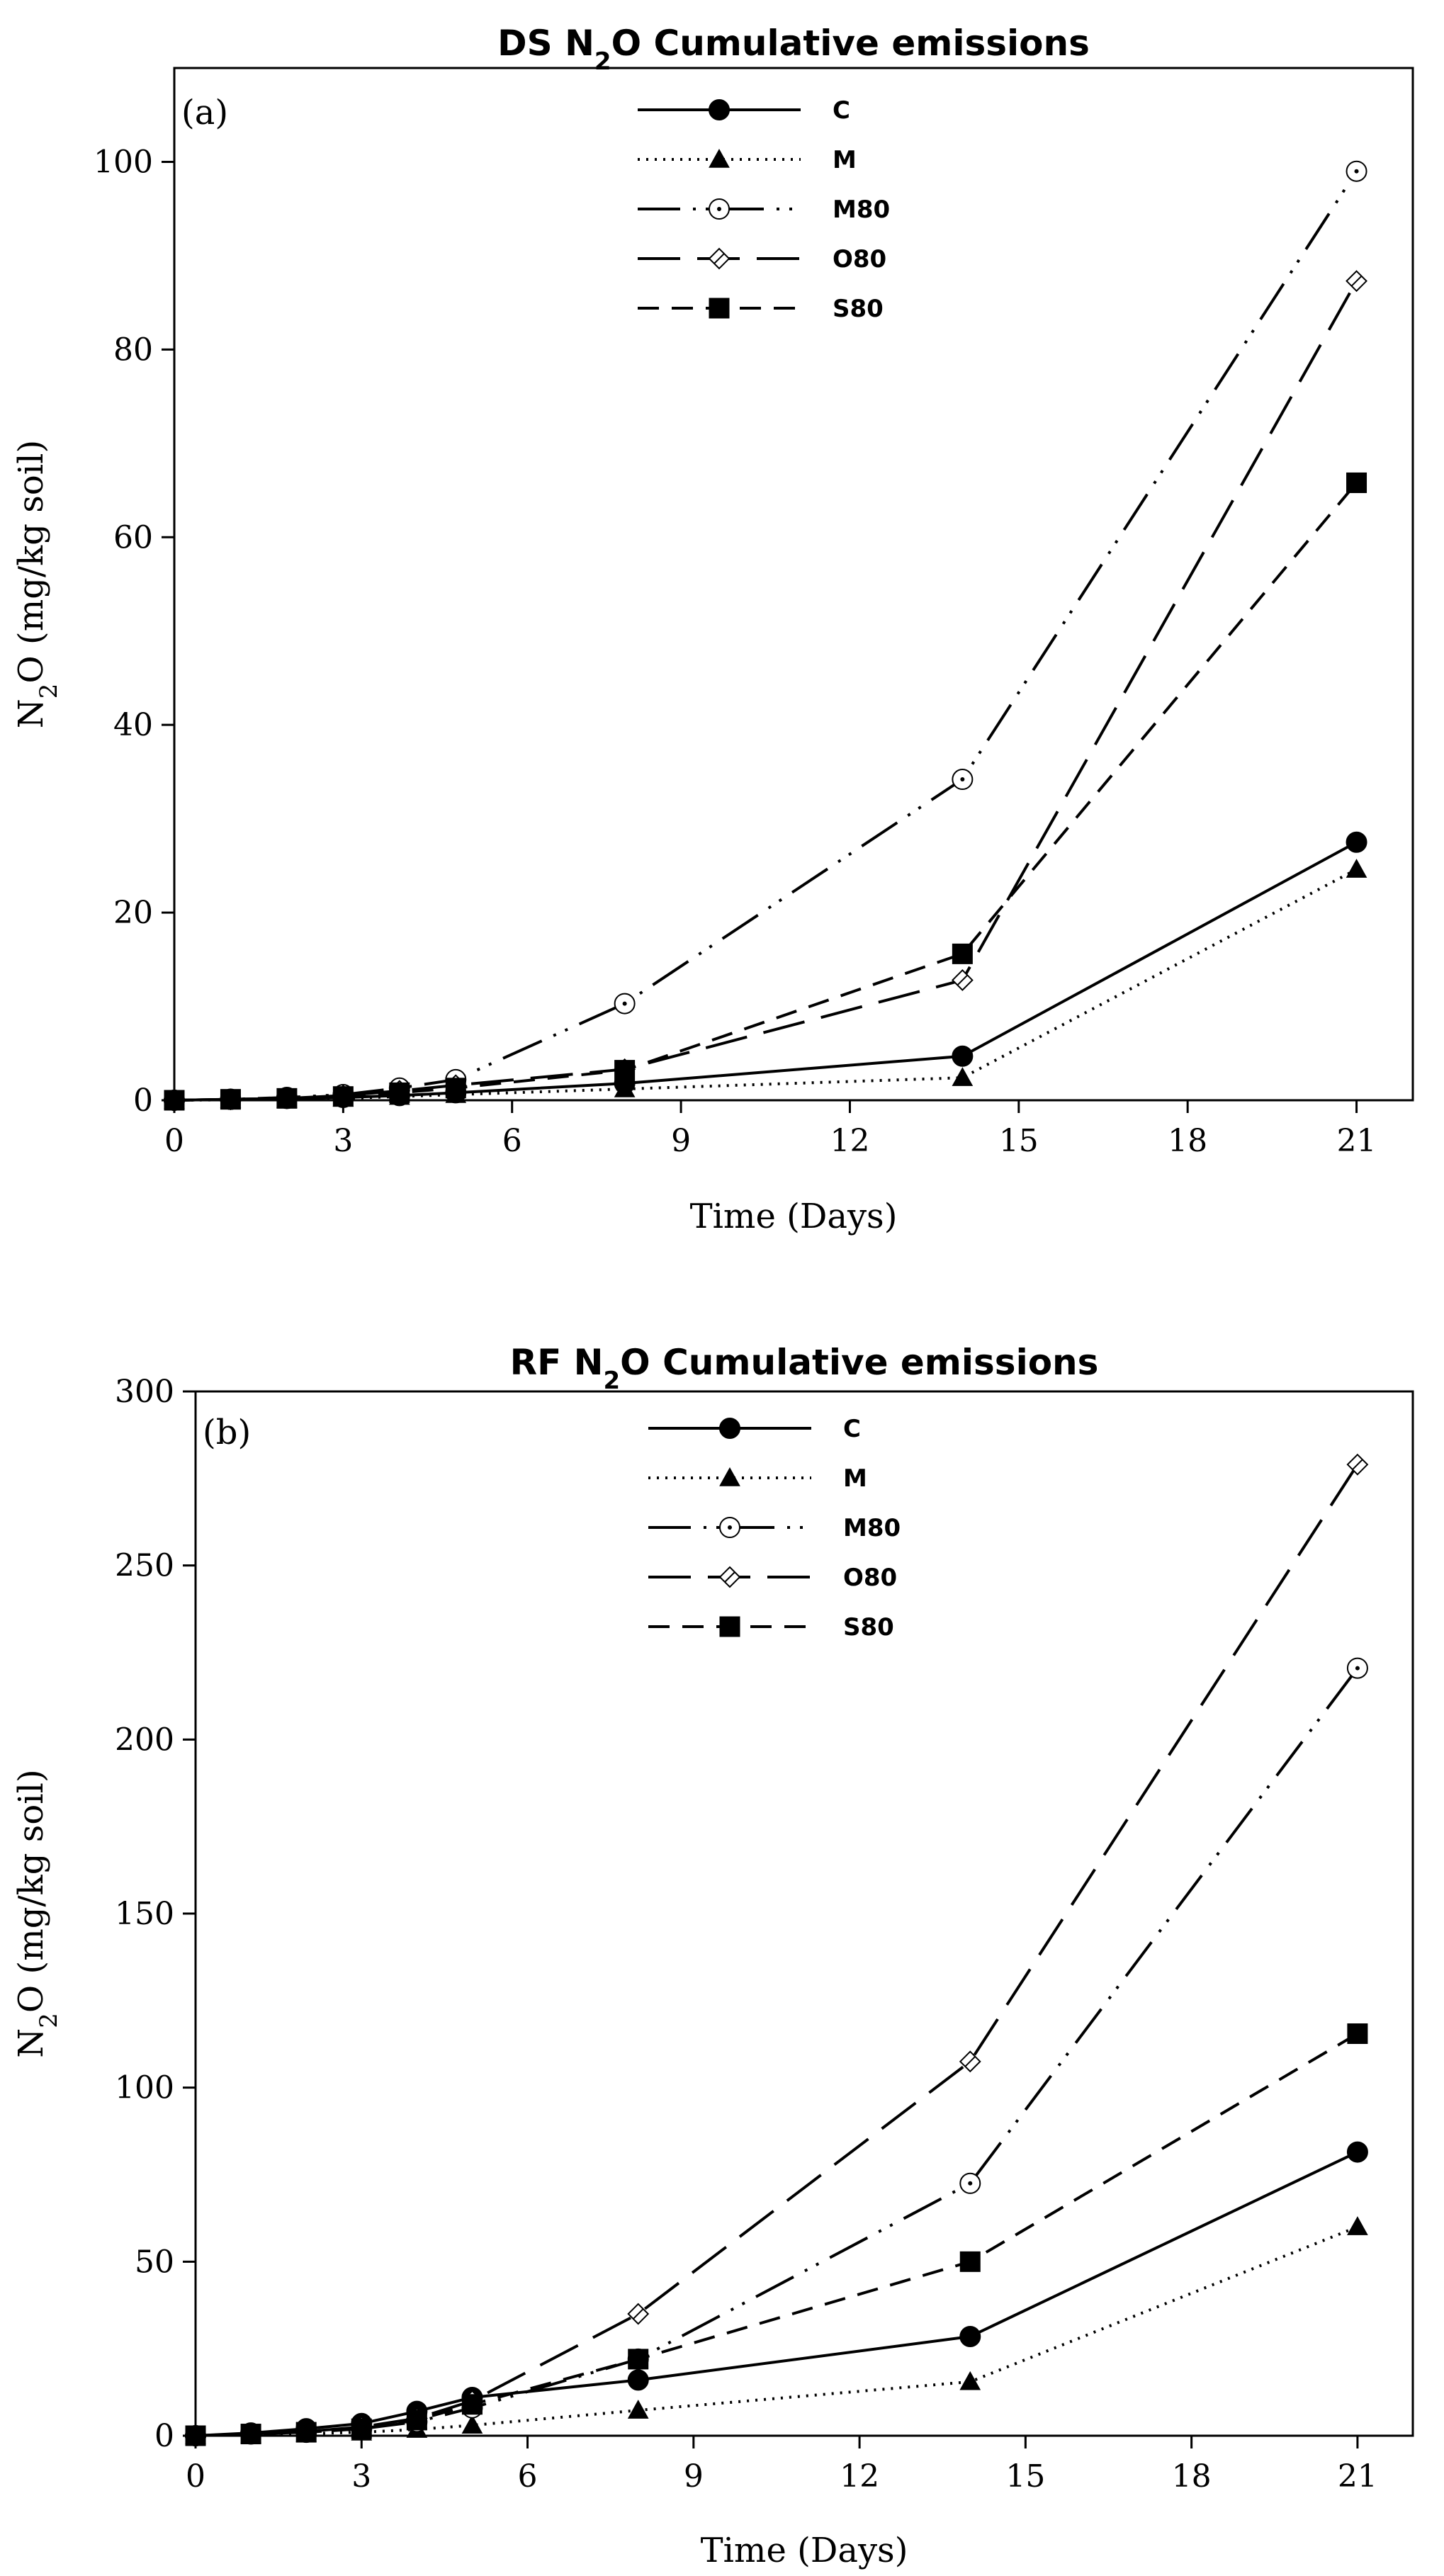  I want to click on panel-a-y-axis-label-prefix: N, so click(31, 713).